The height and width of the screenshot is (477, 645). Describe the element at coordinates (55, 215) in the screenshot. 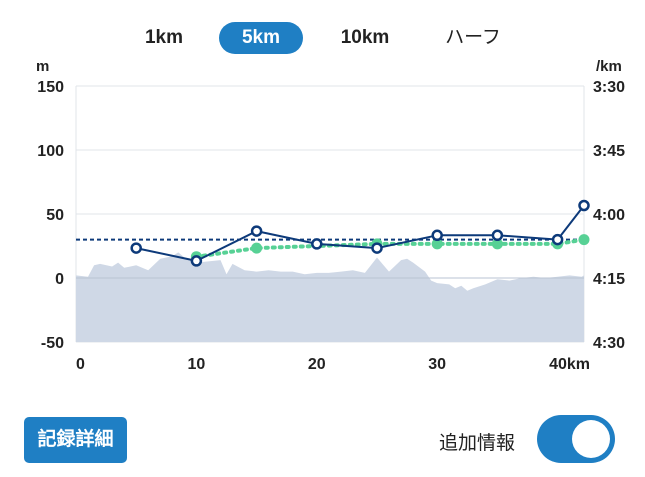

I see `left-tick-label: 50` at that location.